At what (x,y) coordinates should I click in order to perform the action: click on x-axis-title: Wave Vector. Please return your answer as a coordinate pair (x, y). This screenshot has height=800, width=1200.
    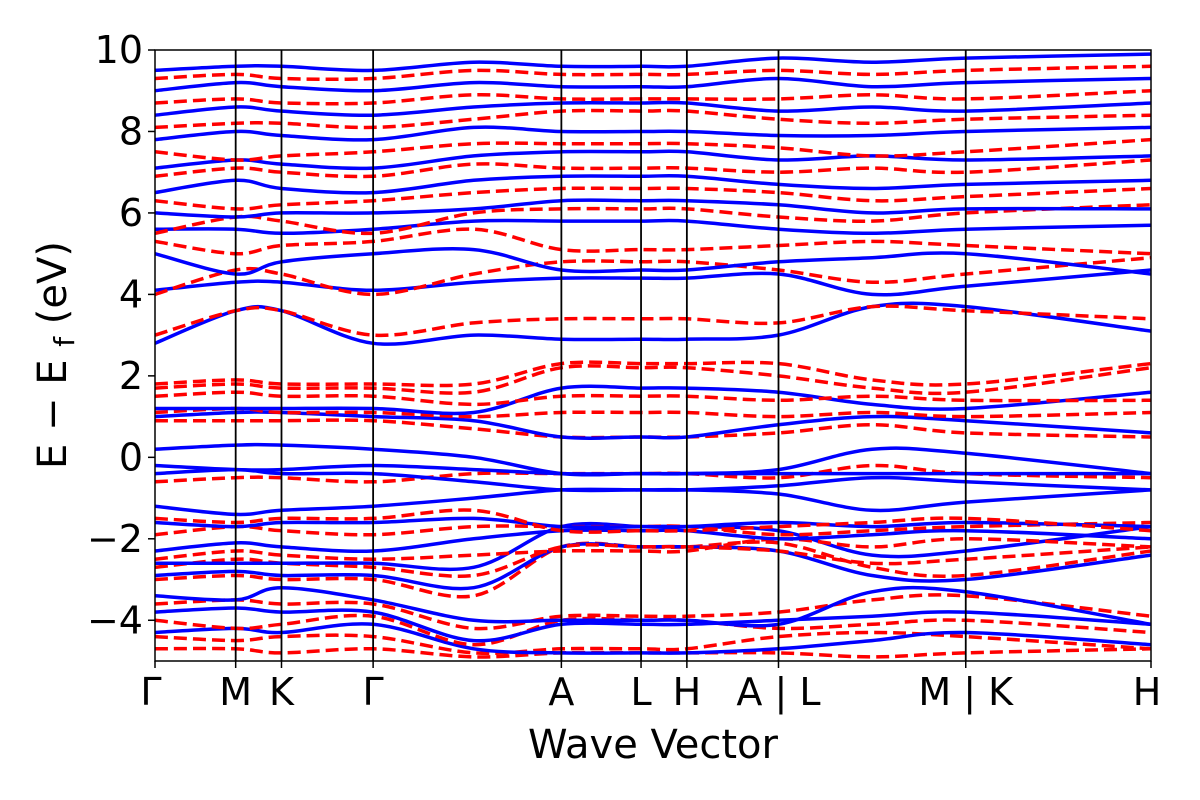
    Looking at the image, I should click on (653, 745).